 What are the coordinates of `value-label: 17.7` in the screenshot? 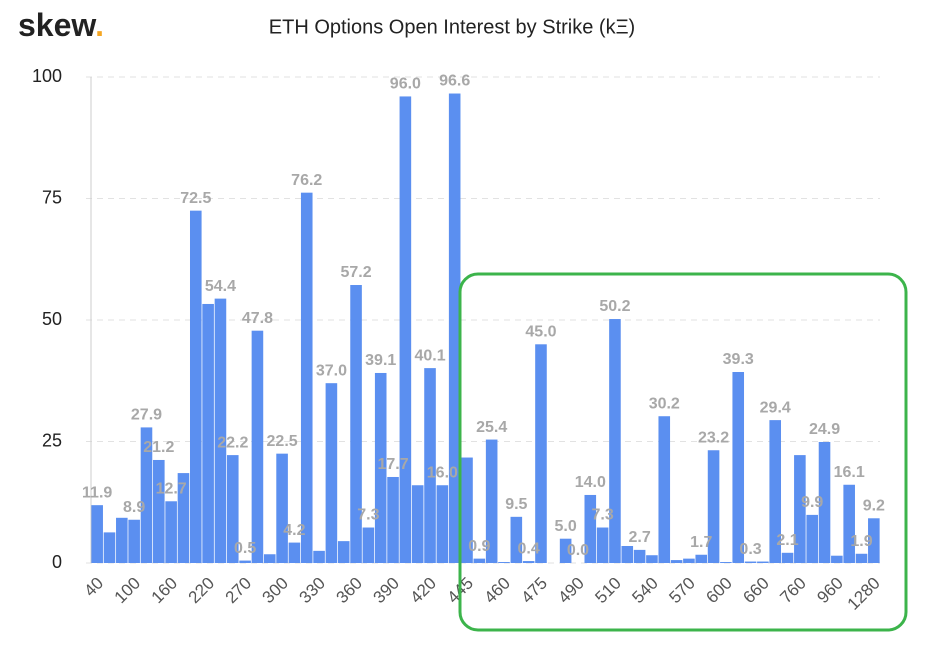 It's located at (392, 464).